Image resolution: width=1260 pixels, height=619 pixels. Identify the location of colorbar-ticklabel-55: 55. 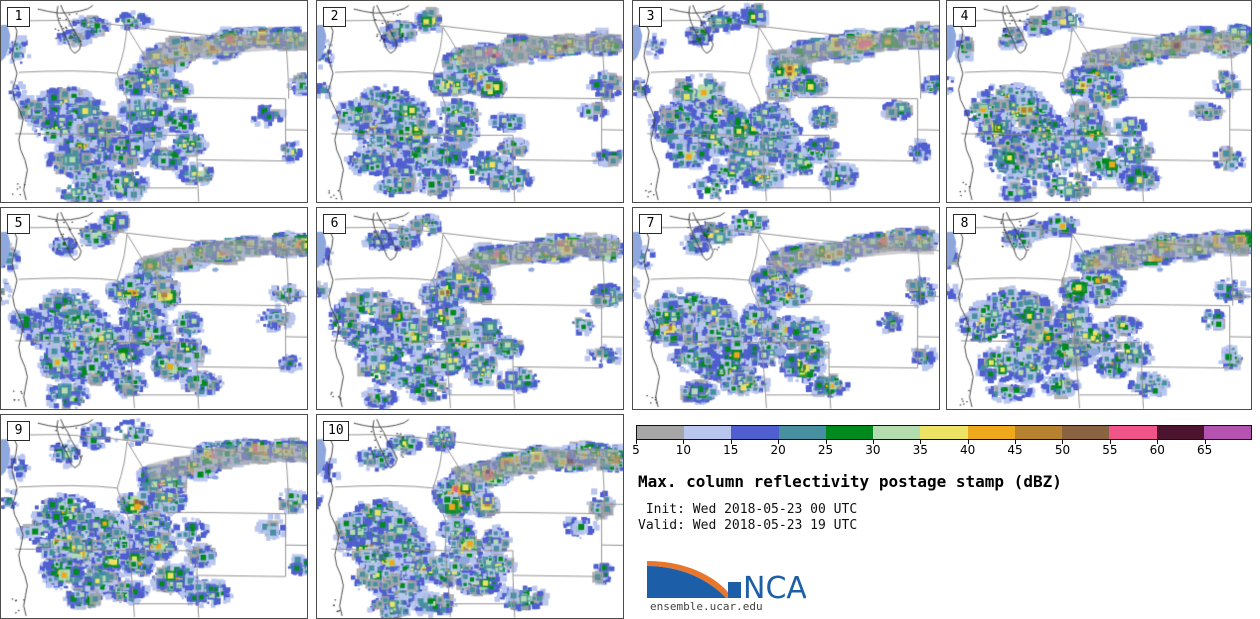
(1110, 450).